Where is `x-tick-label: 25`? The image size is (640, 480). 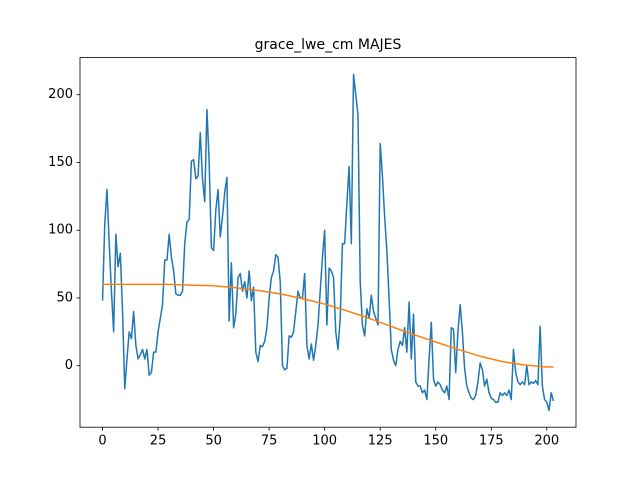
x-tick-label: 25 is located at coordinates (158, 441).